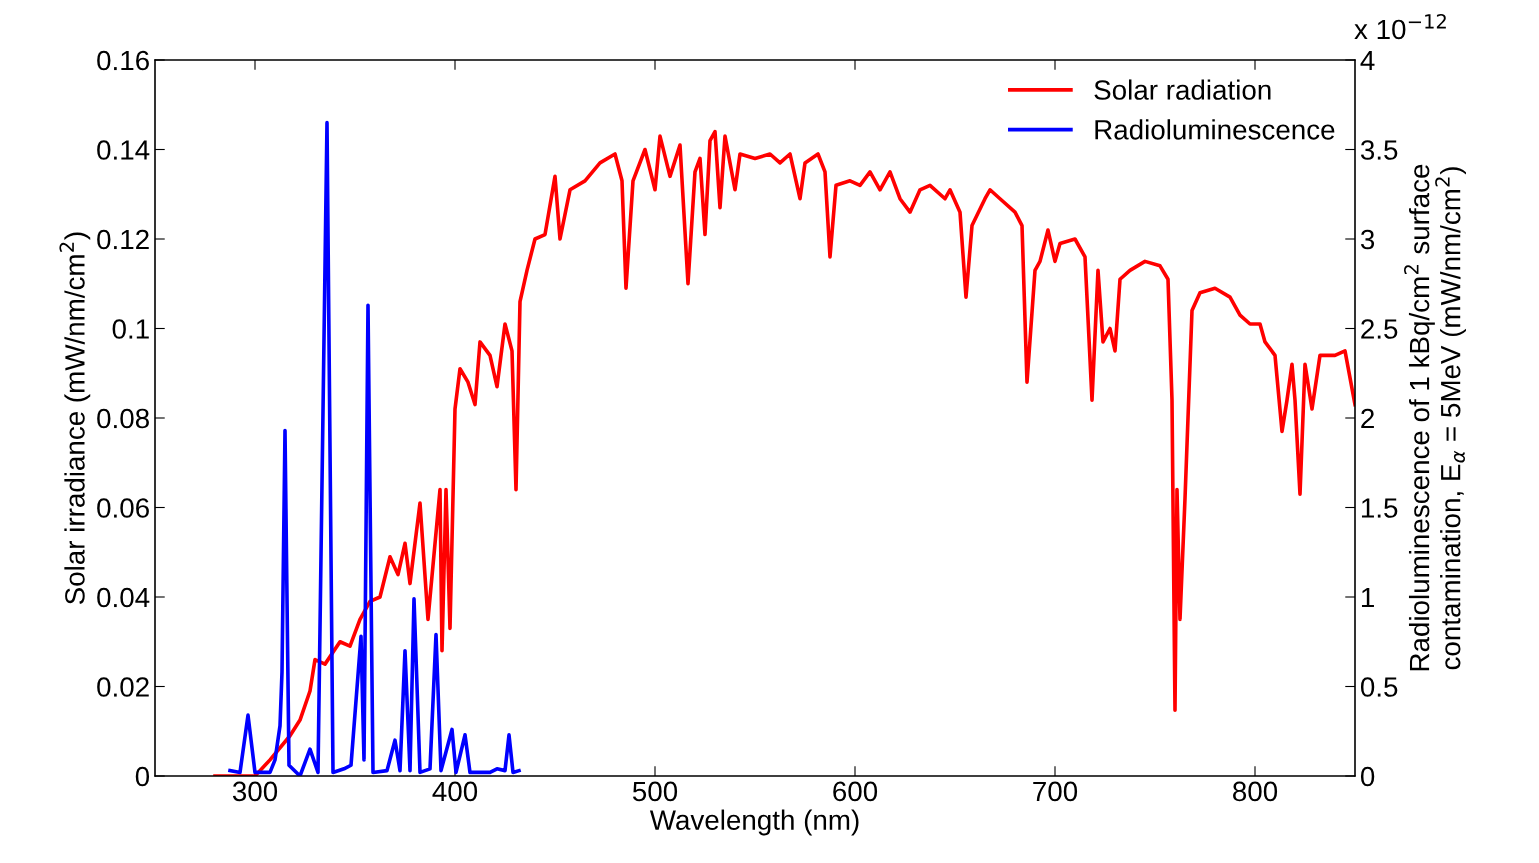 This screenshot has height=863, width=1539. I want to click on x-tick-label: 500, so click(655, 791).